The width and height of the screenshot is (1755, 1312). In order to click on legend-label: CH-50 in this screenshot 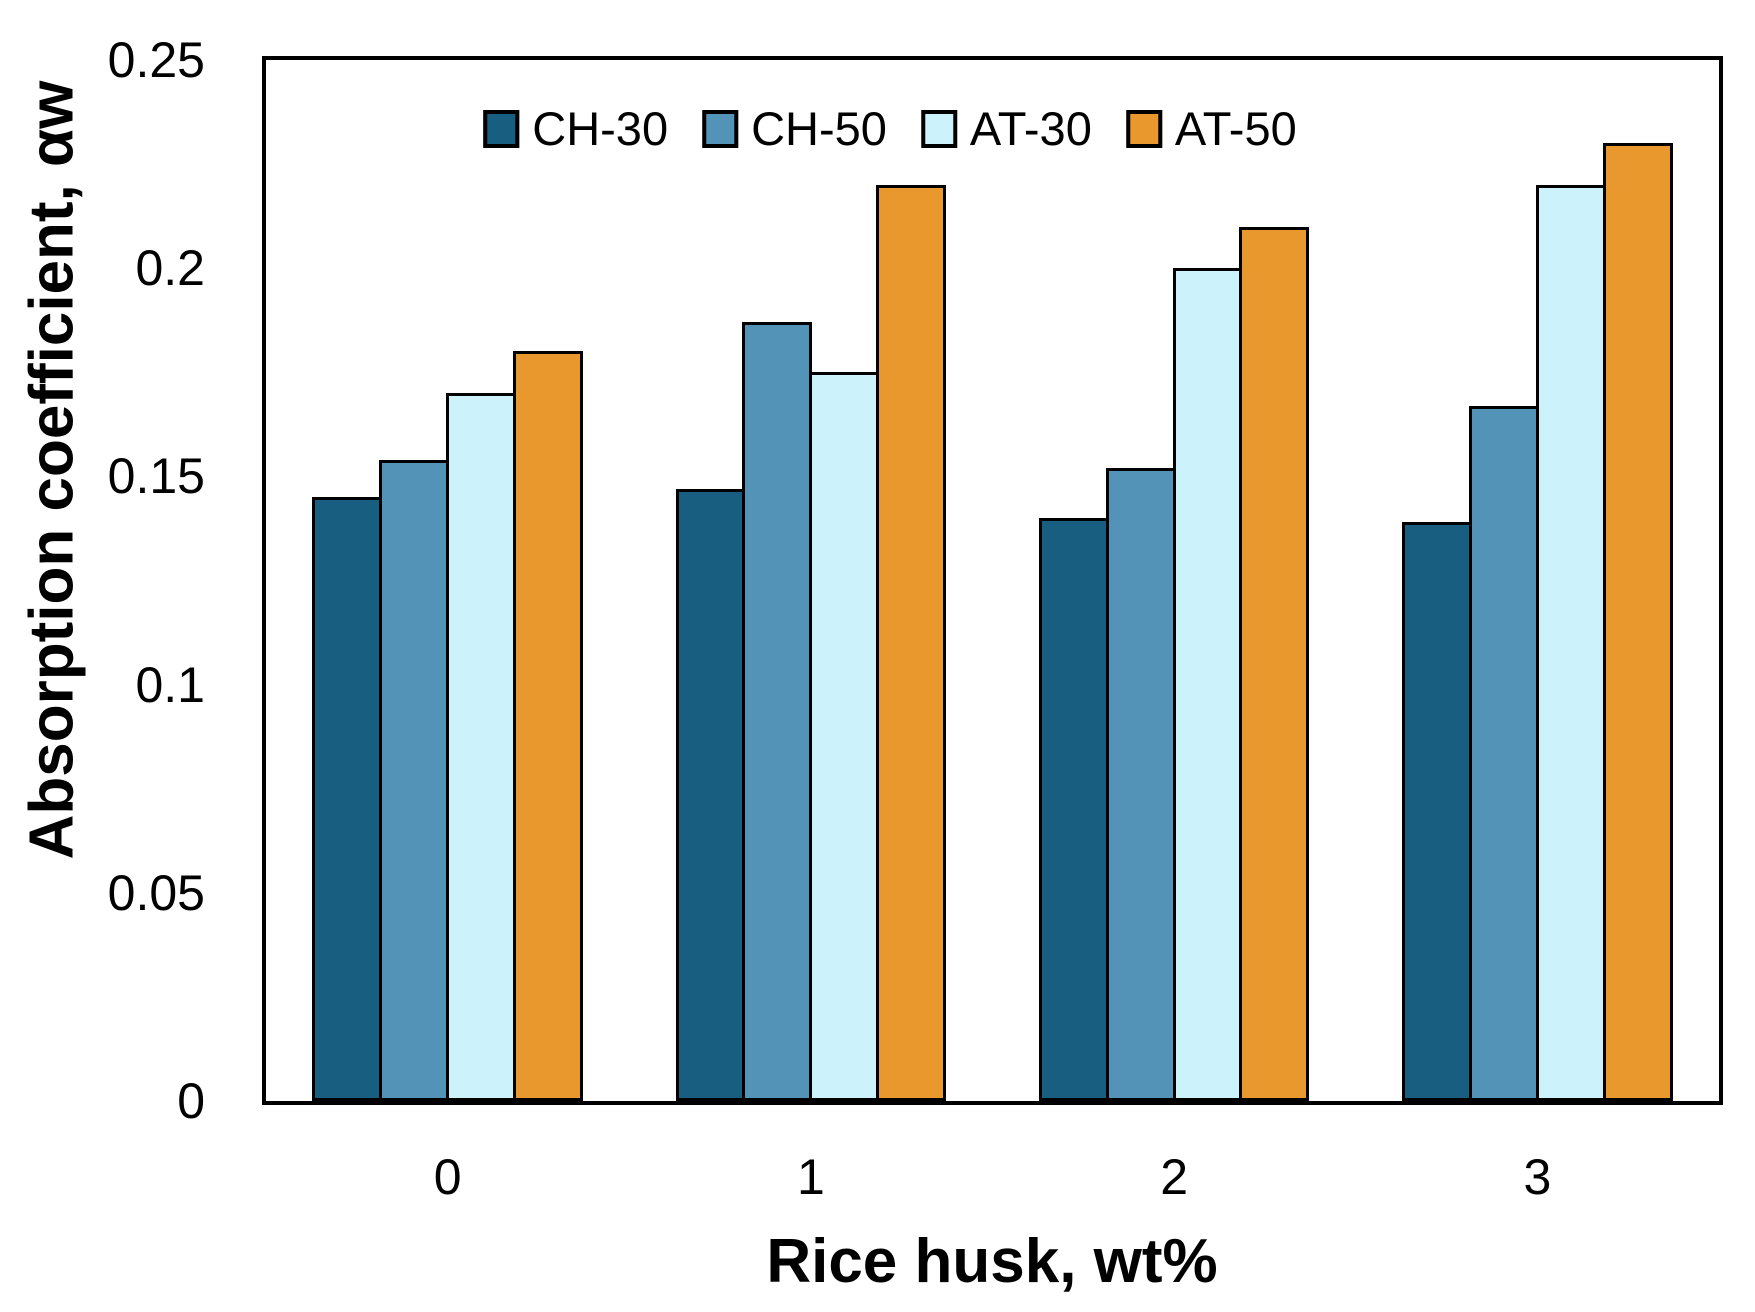, I will do `click(819, 128)`.